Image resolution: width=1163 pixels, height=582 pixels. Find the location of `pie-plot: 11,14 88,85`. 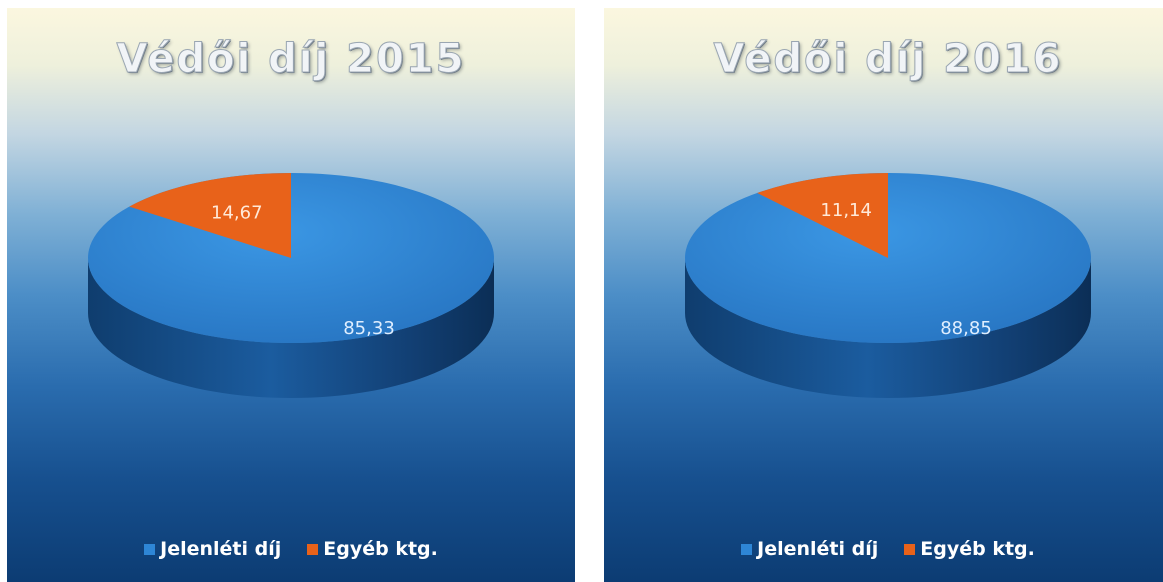

pie-plot: 11,14 88,85 is located at coordinates (888, 285).